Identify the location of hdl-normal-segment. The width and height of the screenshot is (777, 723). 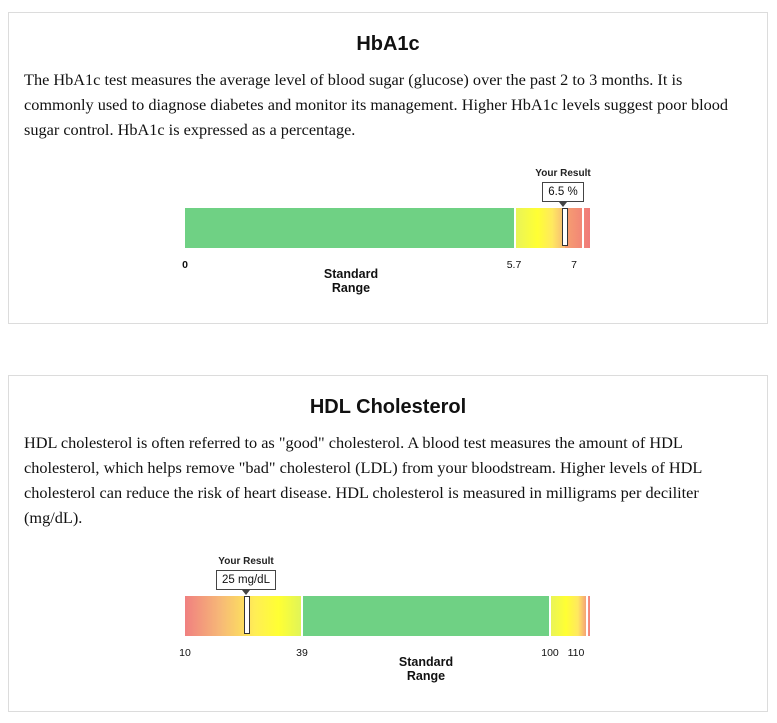
(426, 616).